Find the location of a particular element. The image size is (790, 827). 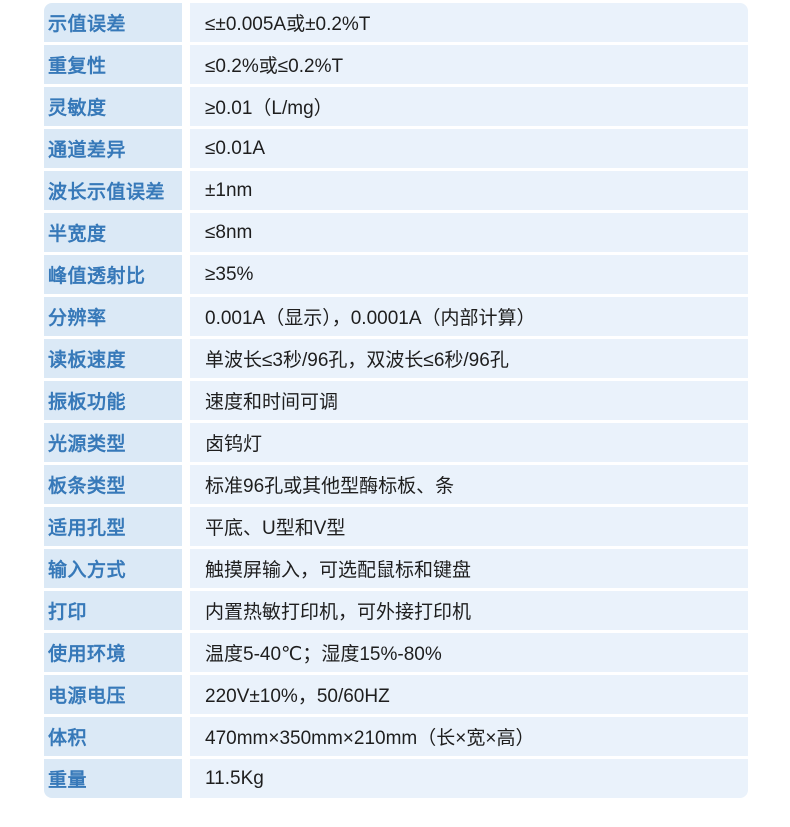

table-row: 通道差异 ≤0.01A is located at coordinates (396, 148).